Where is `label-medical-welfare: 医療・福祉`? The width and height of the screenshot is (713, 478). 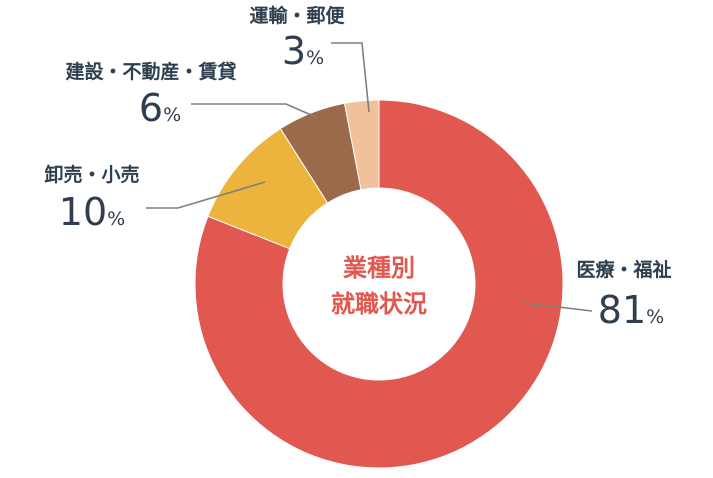 label-medical-welfare: 医療・福祉 is located at coordinates (623, 269).